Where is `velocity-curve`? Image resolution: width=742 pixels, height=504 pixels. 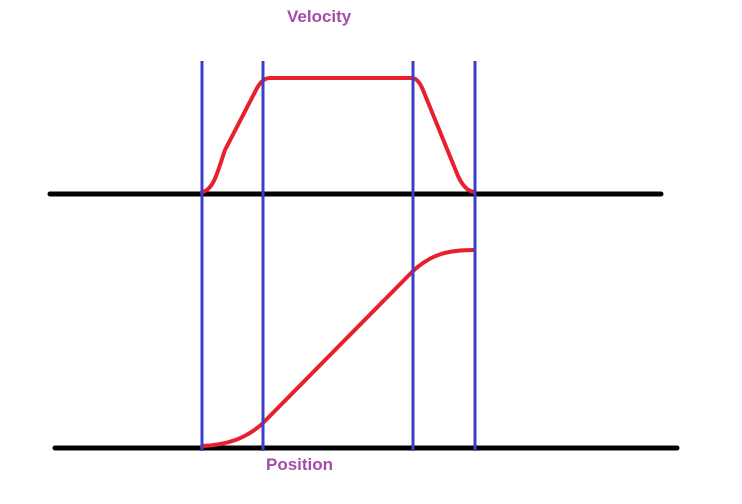
velocity-curve is located at coordinates (338, 135).